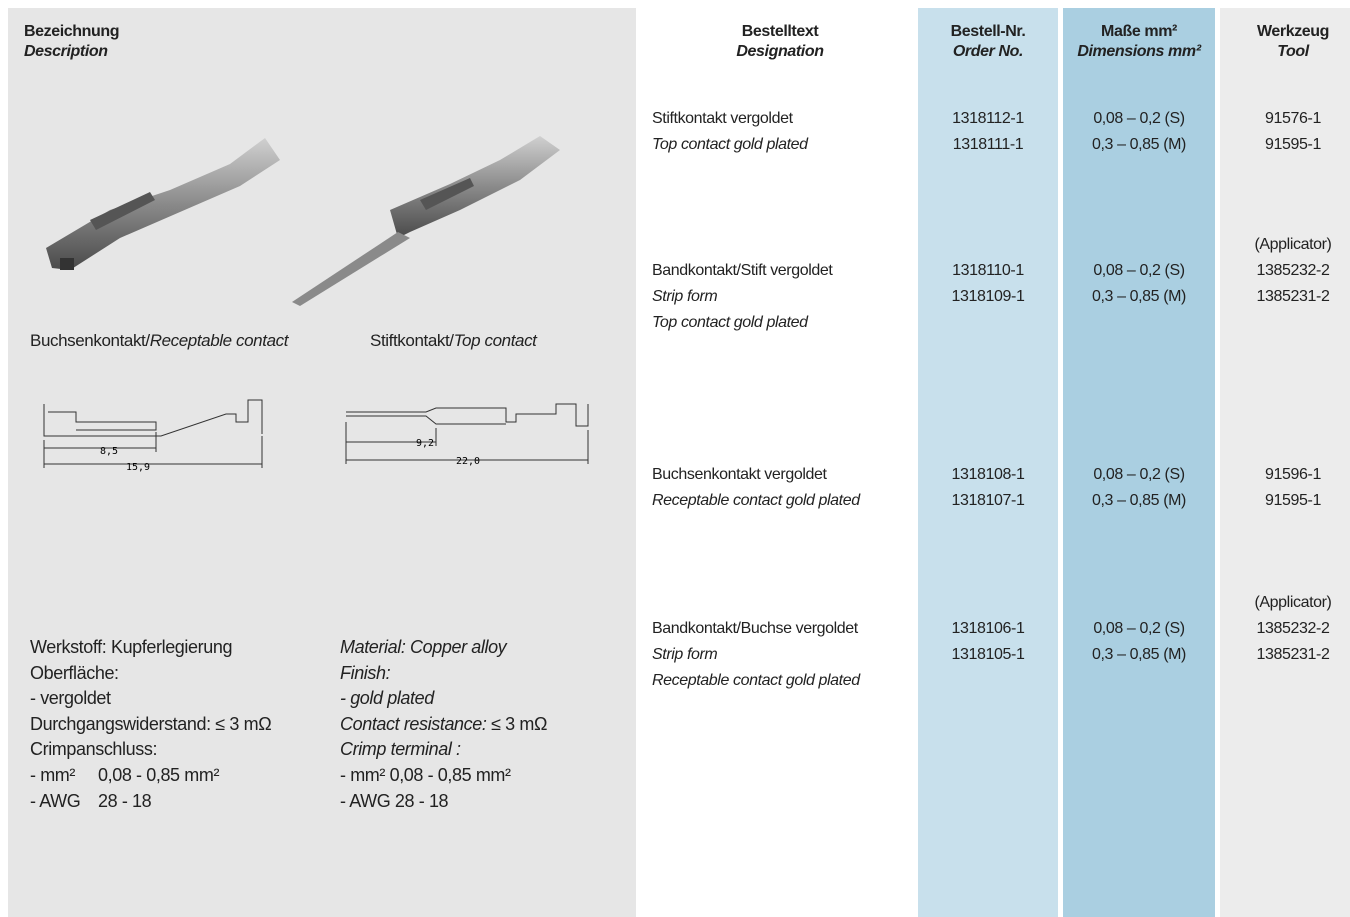 This screenshot has width=1350, height=917. Describe the element at coordinates (138, 467) in the screenshot. I see `dimension-label: 15,9` at that location.